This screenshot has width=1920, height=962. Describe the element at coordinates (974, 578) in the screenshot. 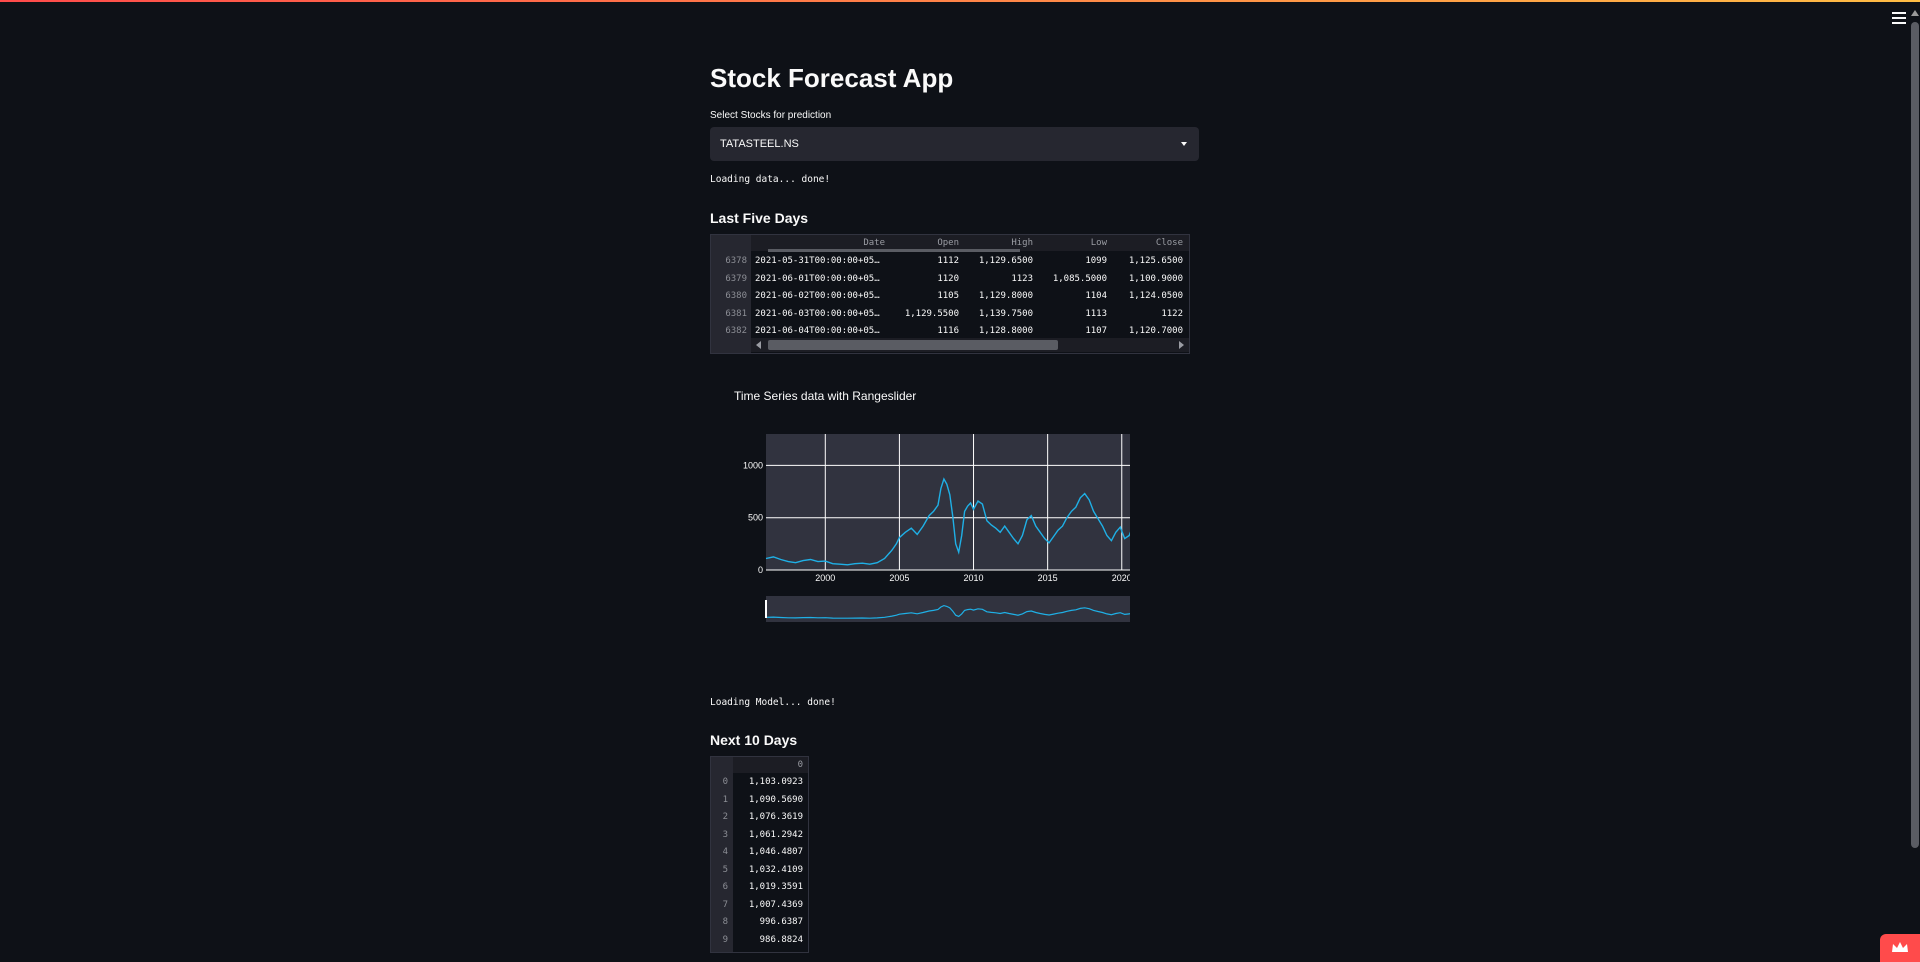

I see `x-tick-label: 2010` at that location.